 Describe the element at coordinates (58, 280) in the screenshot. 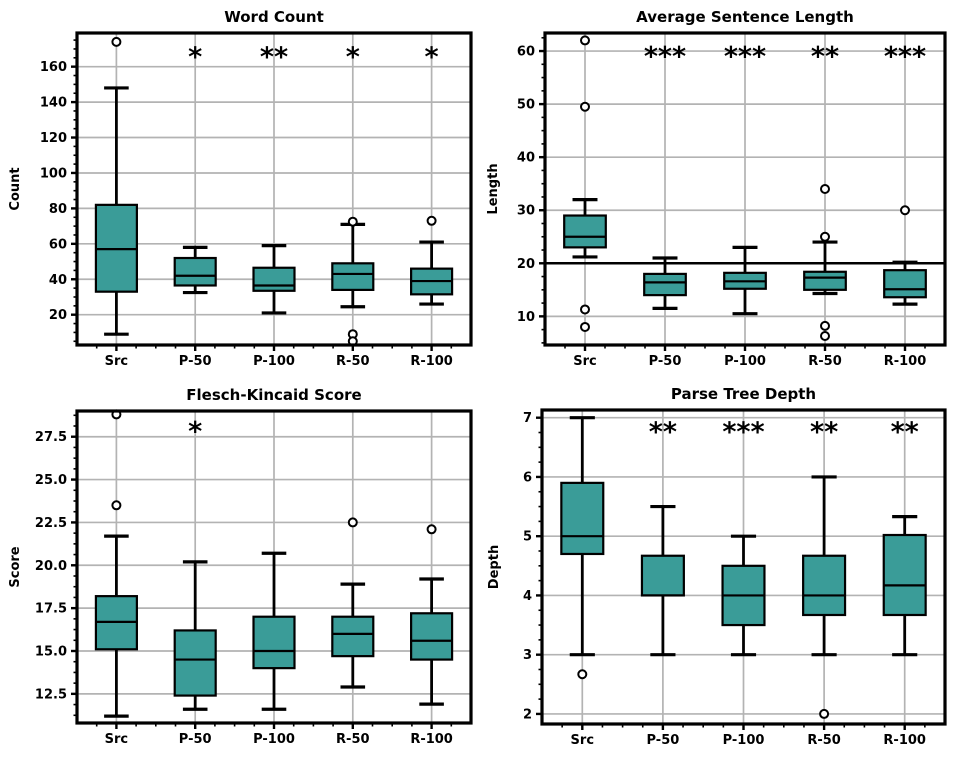

I see `y-tick-label: 40` at that location.